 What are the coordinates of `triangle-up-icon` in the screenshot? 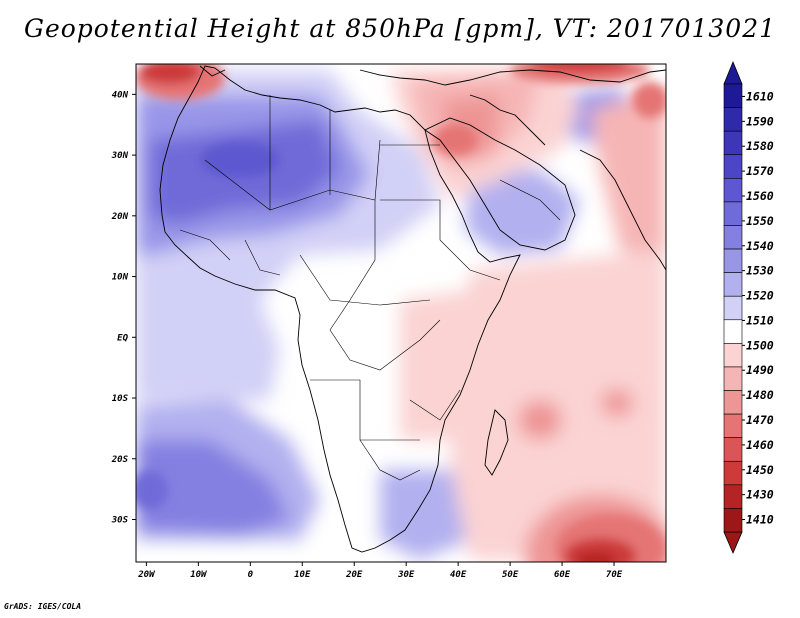 It's located at (733, 72).